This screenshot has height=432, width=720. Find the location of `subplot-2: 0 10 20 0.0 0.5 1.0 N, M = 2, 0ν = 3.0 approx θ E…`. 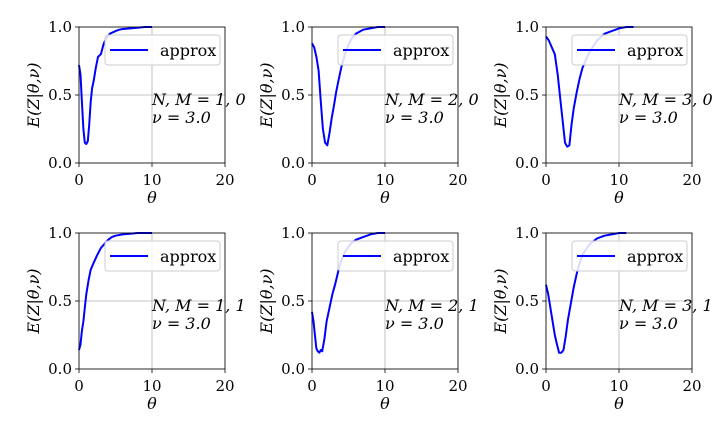

subplot-2: 0 10 20 0.0 0.5 1.0 N, M = 2, 0ν = 3.0 approx θ E… is located at coordinates (368, 112).